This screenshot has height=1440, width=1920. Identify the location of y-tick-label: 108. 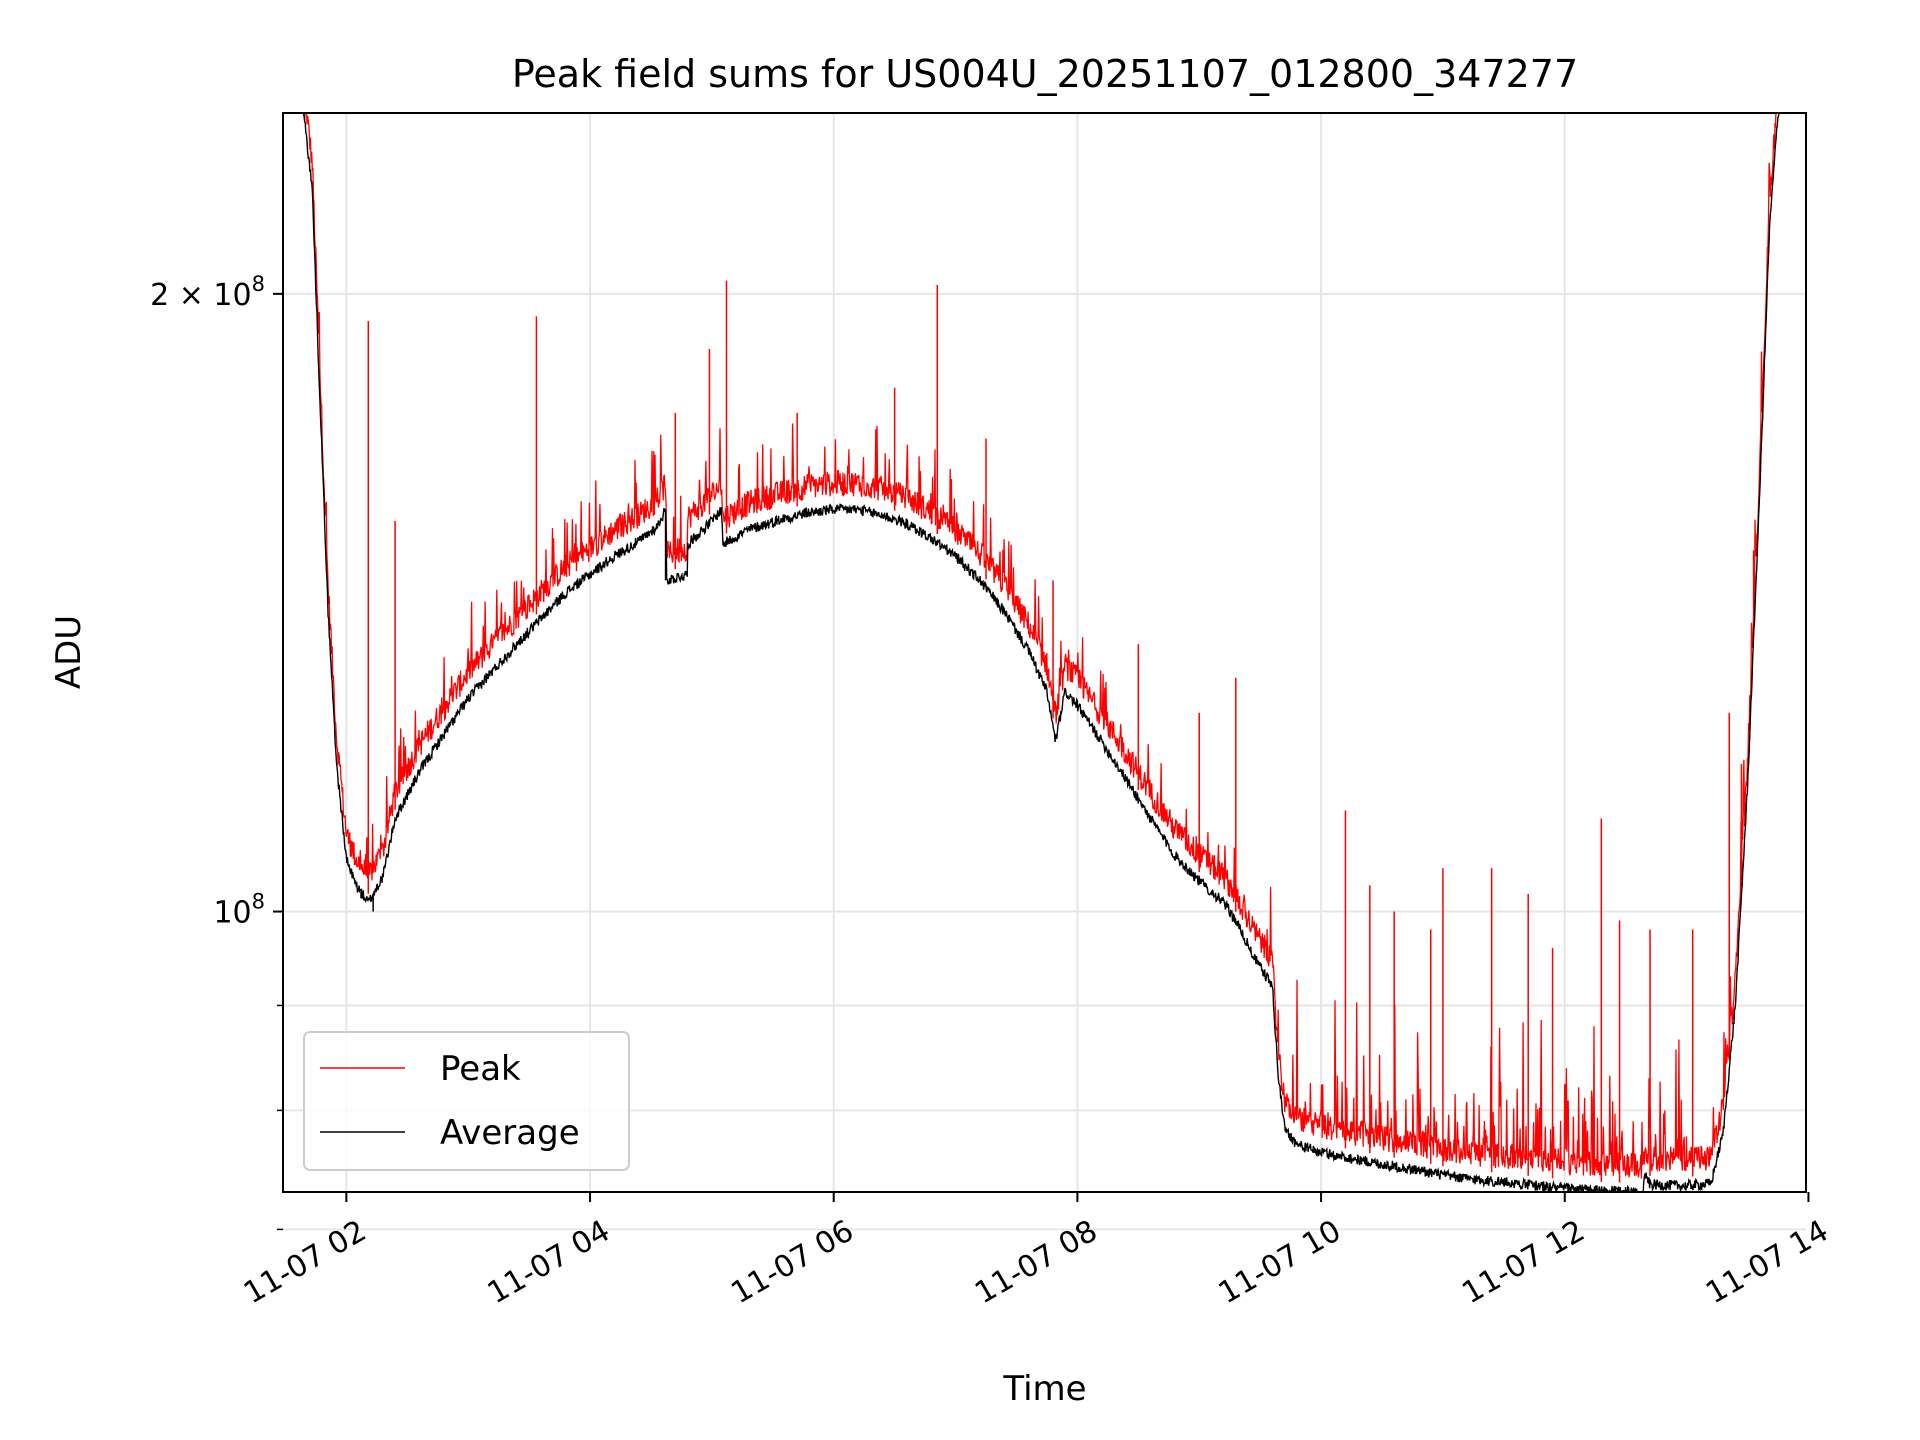
(239, 910).